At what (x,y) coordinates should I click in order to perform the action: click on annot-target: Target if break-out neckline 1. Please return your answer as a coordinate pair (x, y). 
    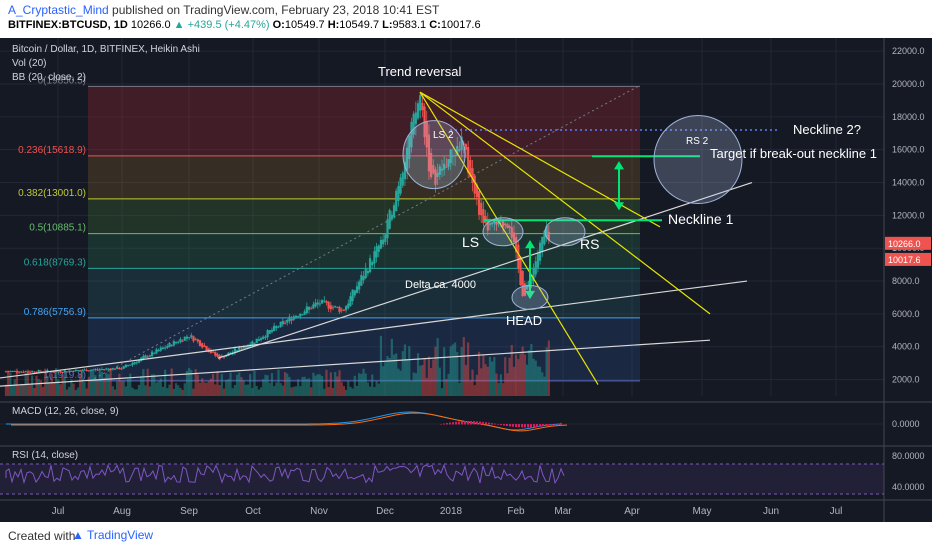
    Looking at the image, I should click on (793, 153).